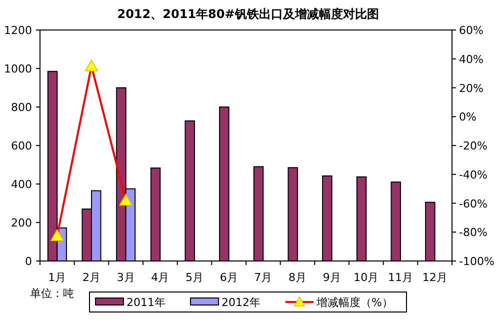 The width and height of the screenshot is (496, 324). Describe the element at coordinates (473, 146) in the screenshot. I see `y2-tick-label: -20%` at that location.